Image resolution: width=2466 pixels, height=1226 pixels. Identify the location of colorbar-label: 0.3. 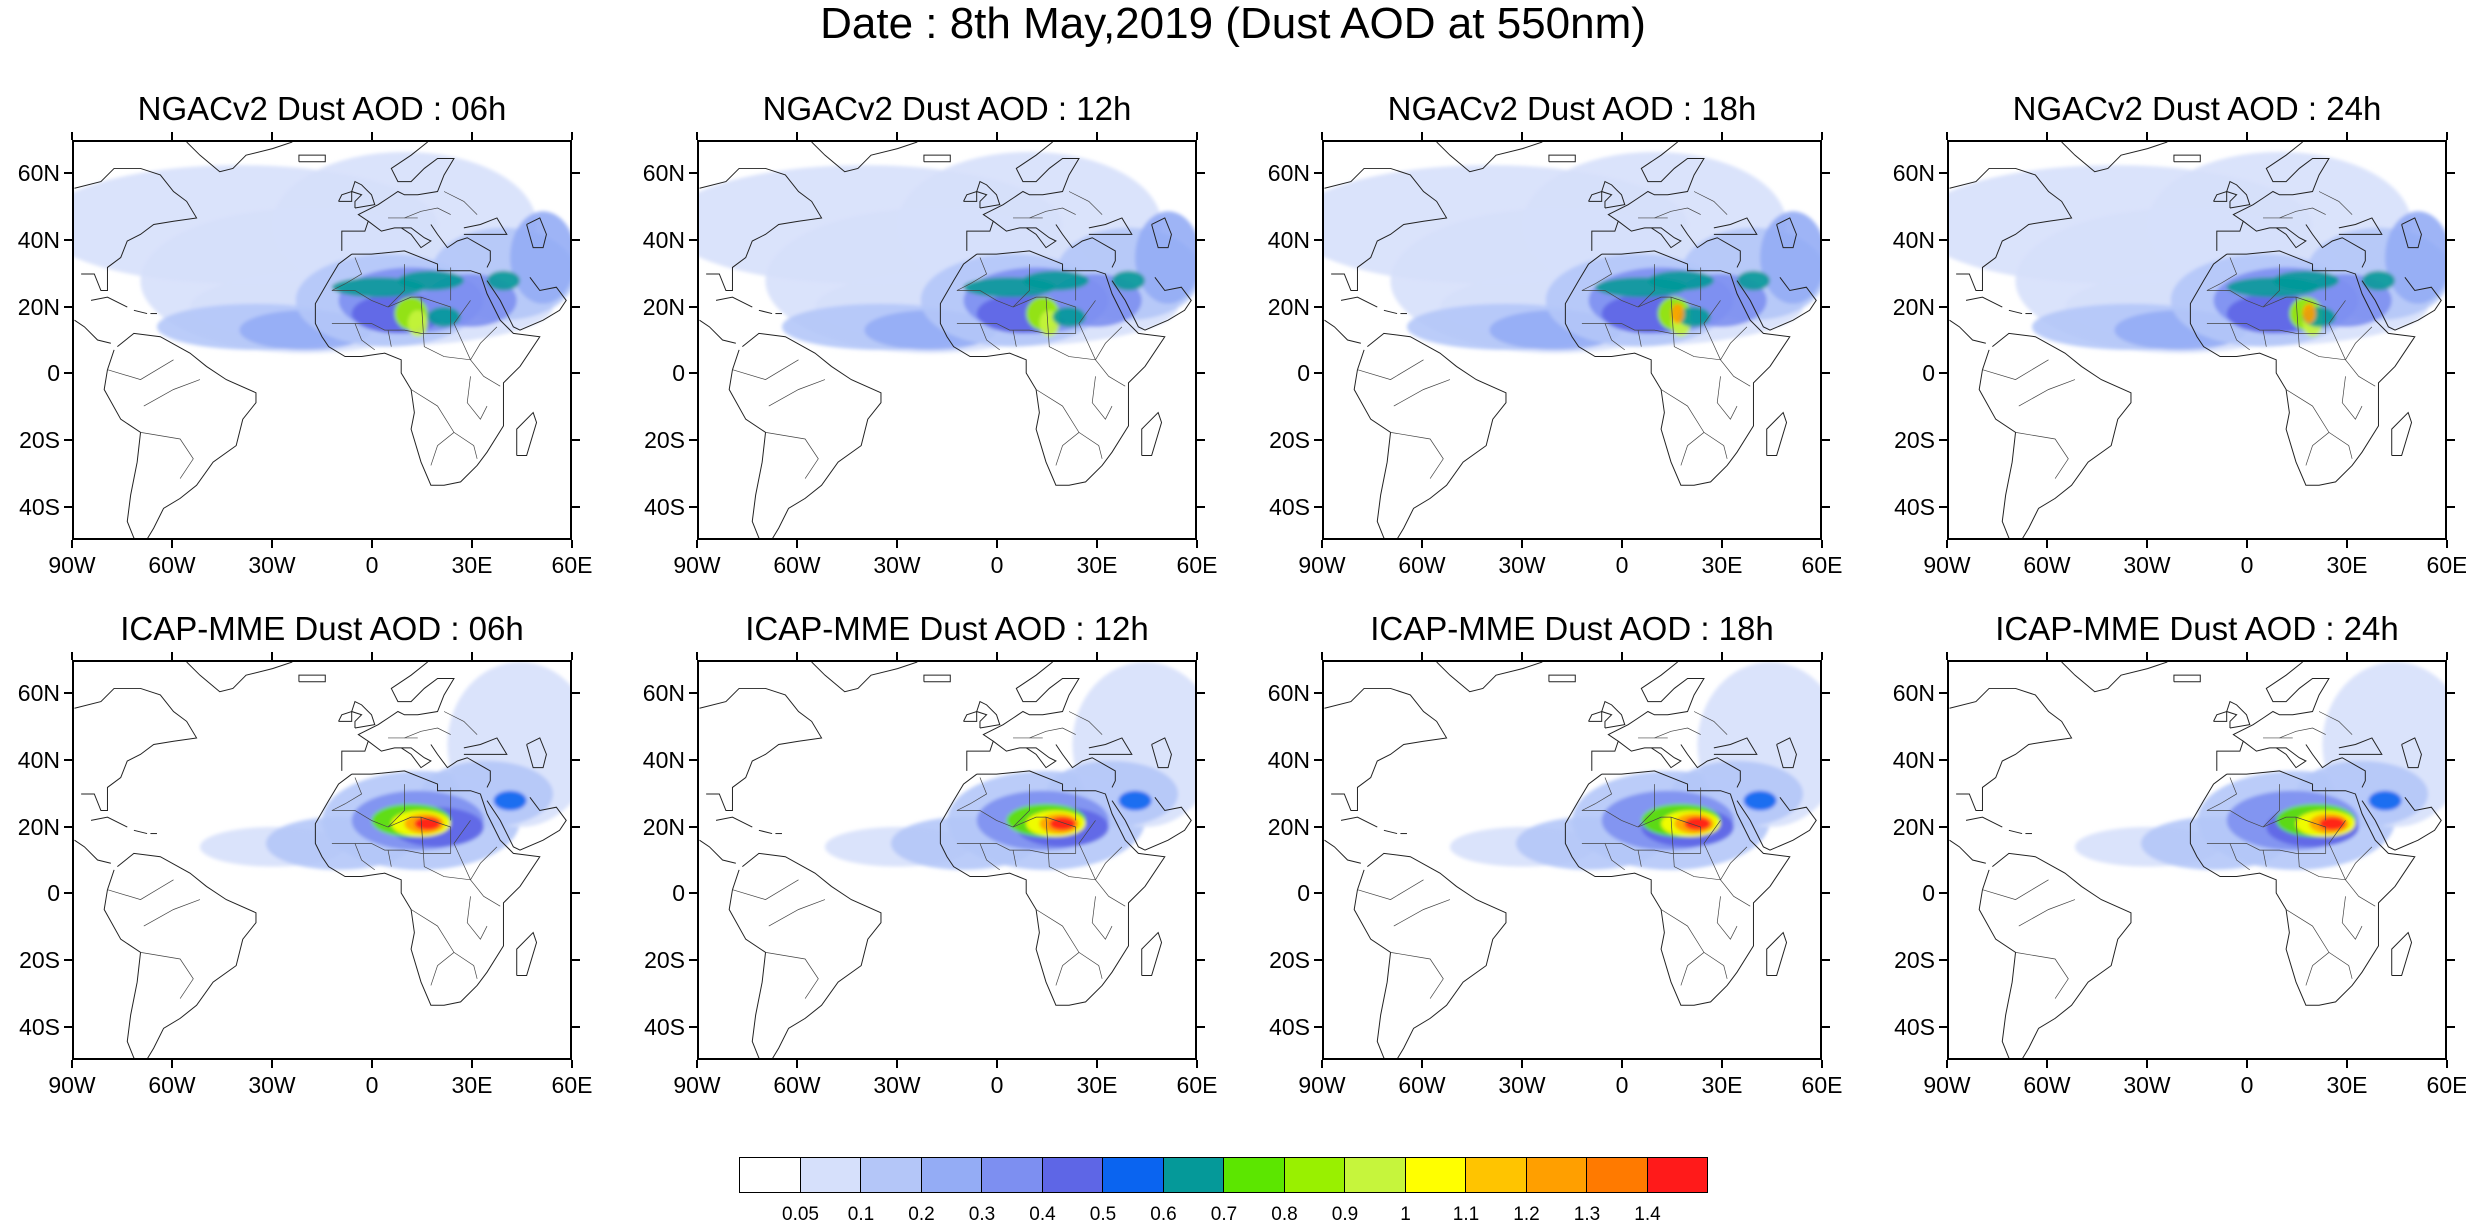
(982, 1214).